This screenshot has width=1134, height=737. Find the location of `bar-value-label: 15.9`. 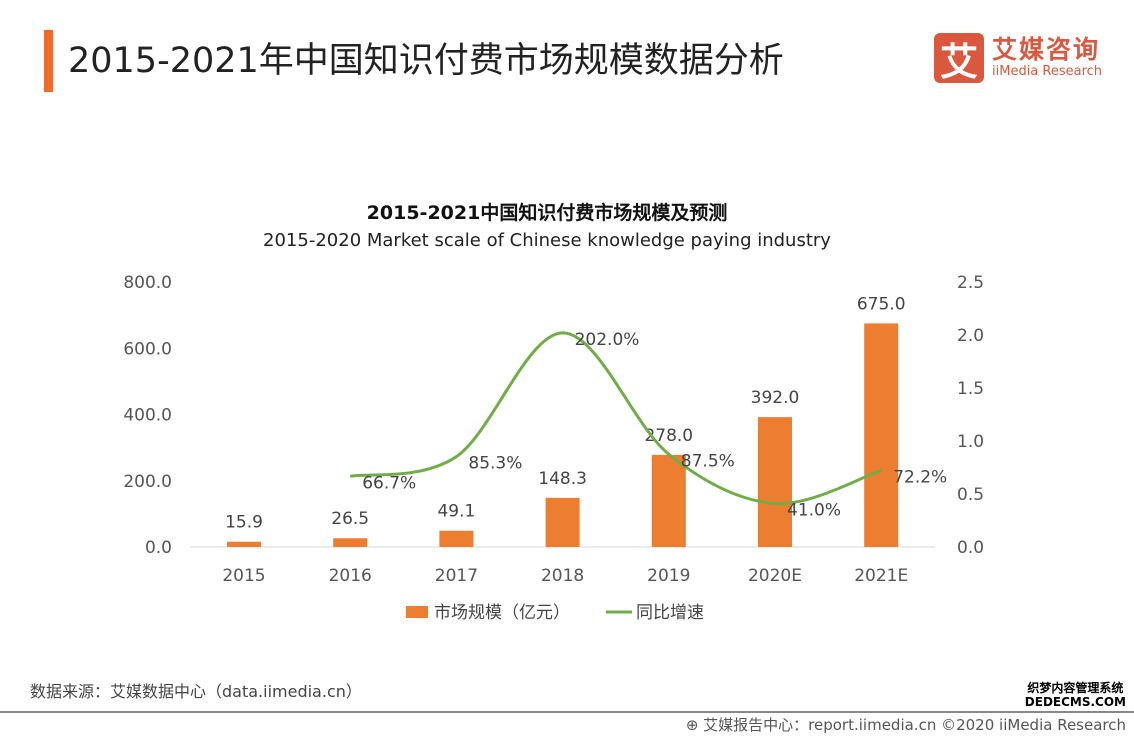

bar-value-label: 15.9 is located at coordinates (244, 523).